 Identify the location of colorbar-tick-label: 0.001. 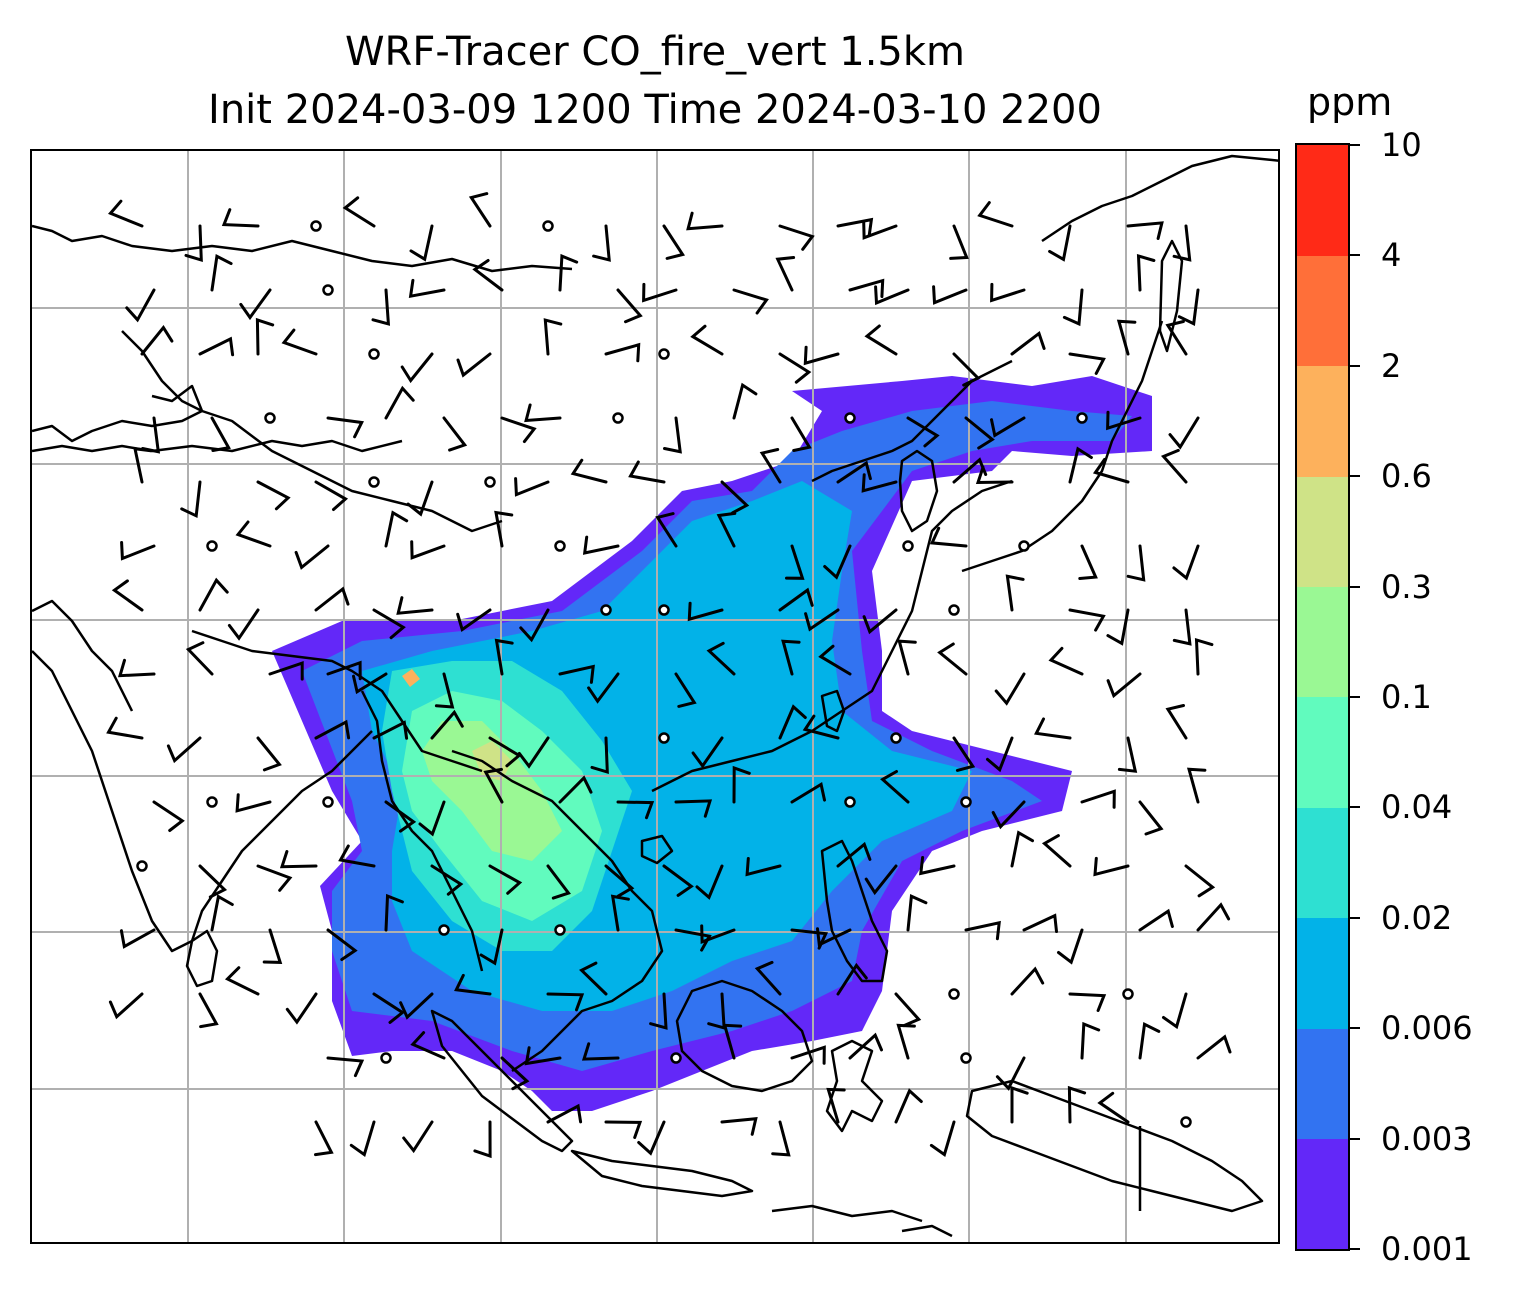
(1427, 1249).